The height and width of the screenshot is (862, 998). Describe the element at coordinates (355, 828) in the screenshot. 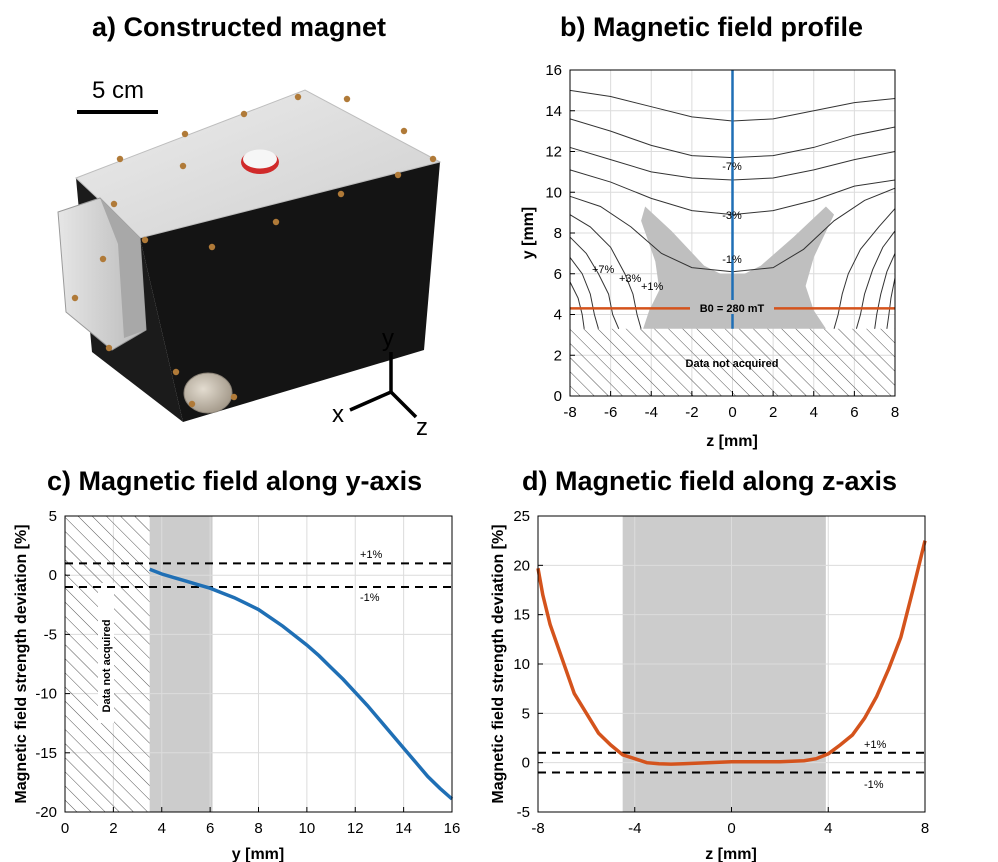

I see `chart-c-xtick-label: 12` at that location.